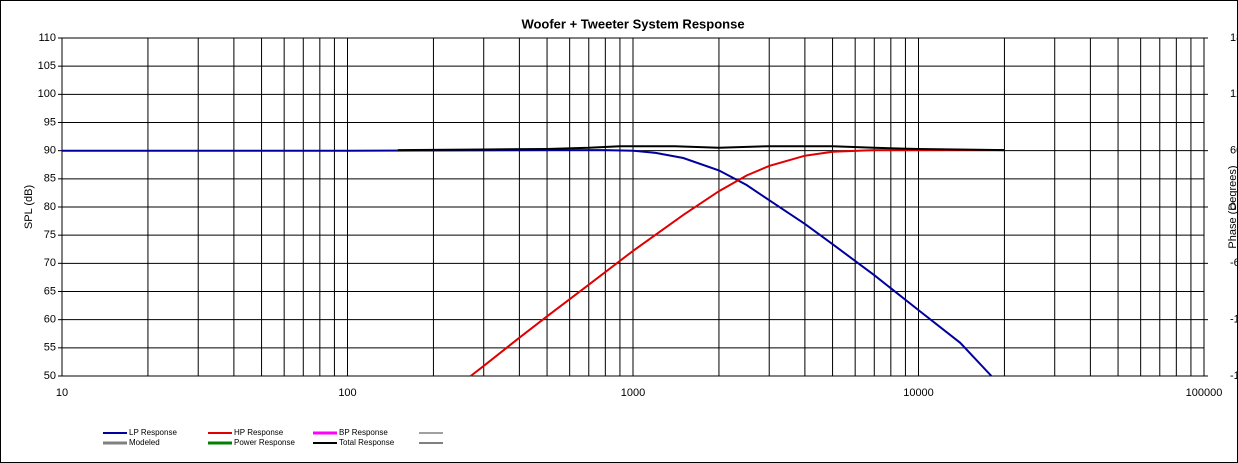  I want to click on y-tick-label: 90, so click(50, 151).